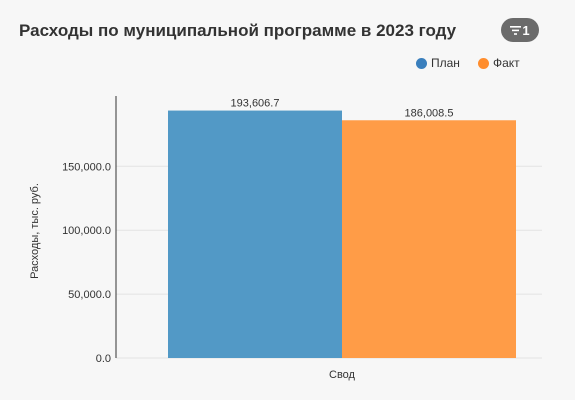 This screenshot has width=575, height=400. I want to click on legend-plan-marker, so click(421, 63).